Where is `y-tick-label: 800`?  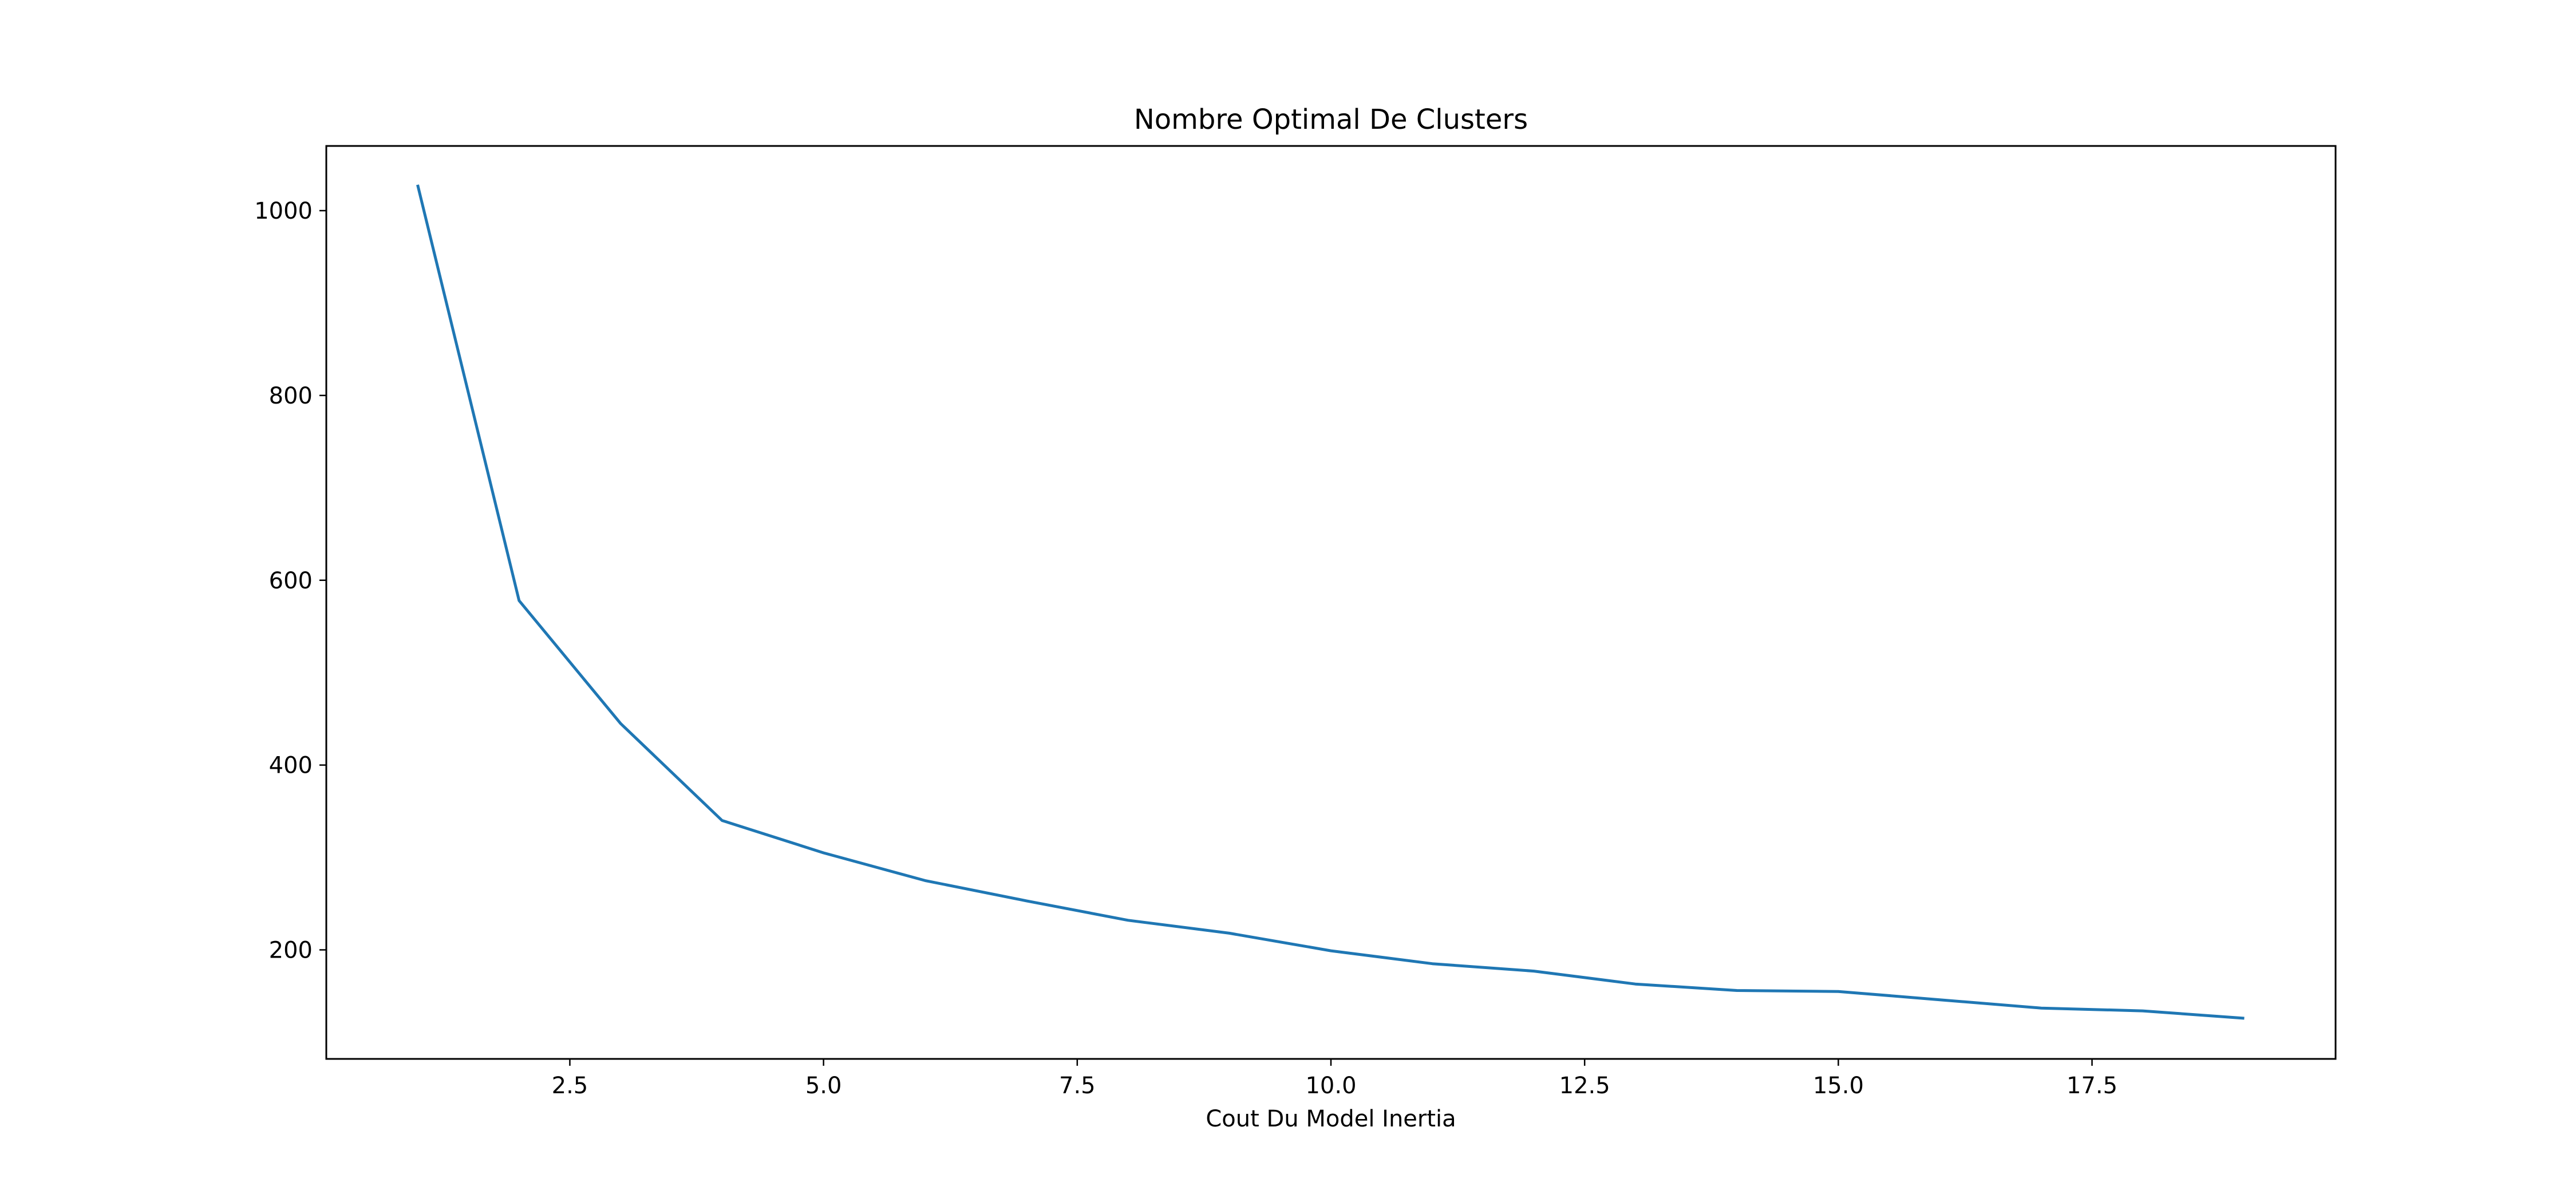
y-tick-label: 800 is located at coordinates (291, 396).